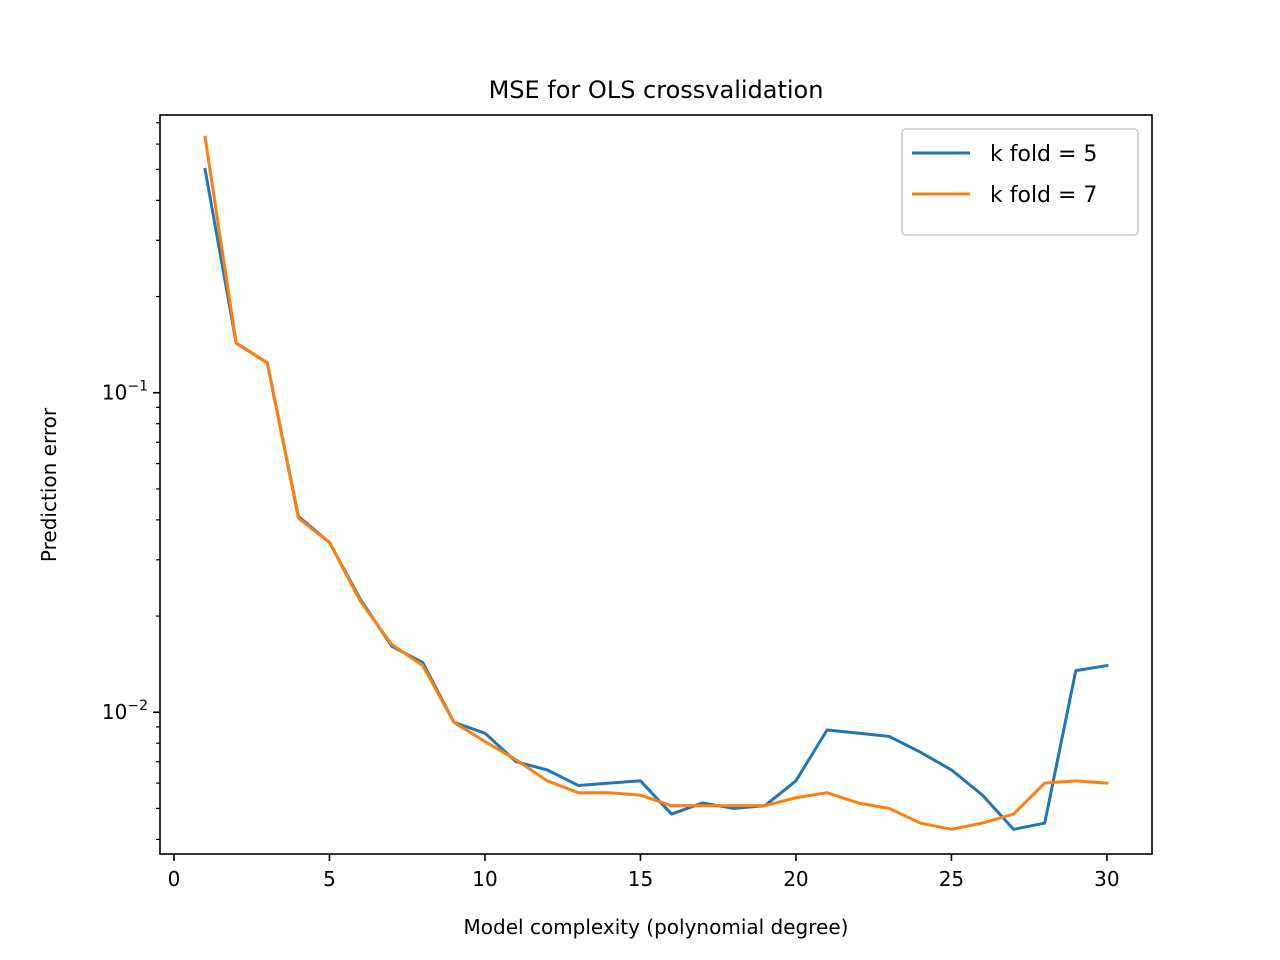 This screenshot has width=1280, height=960. What do you see at coordinates (1043, 154) in the screenshot?
I see `legend-label-1: k fold = 5` at bounding box center [1043, 154].